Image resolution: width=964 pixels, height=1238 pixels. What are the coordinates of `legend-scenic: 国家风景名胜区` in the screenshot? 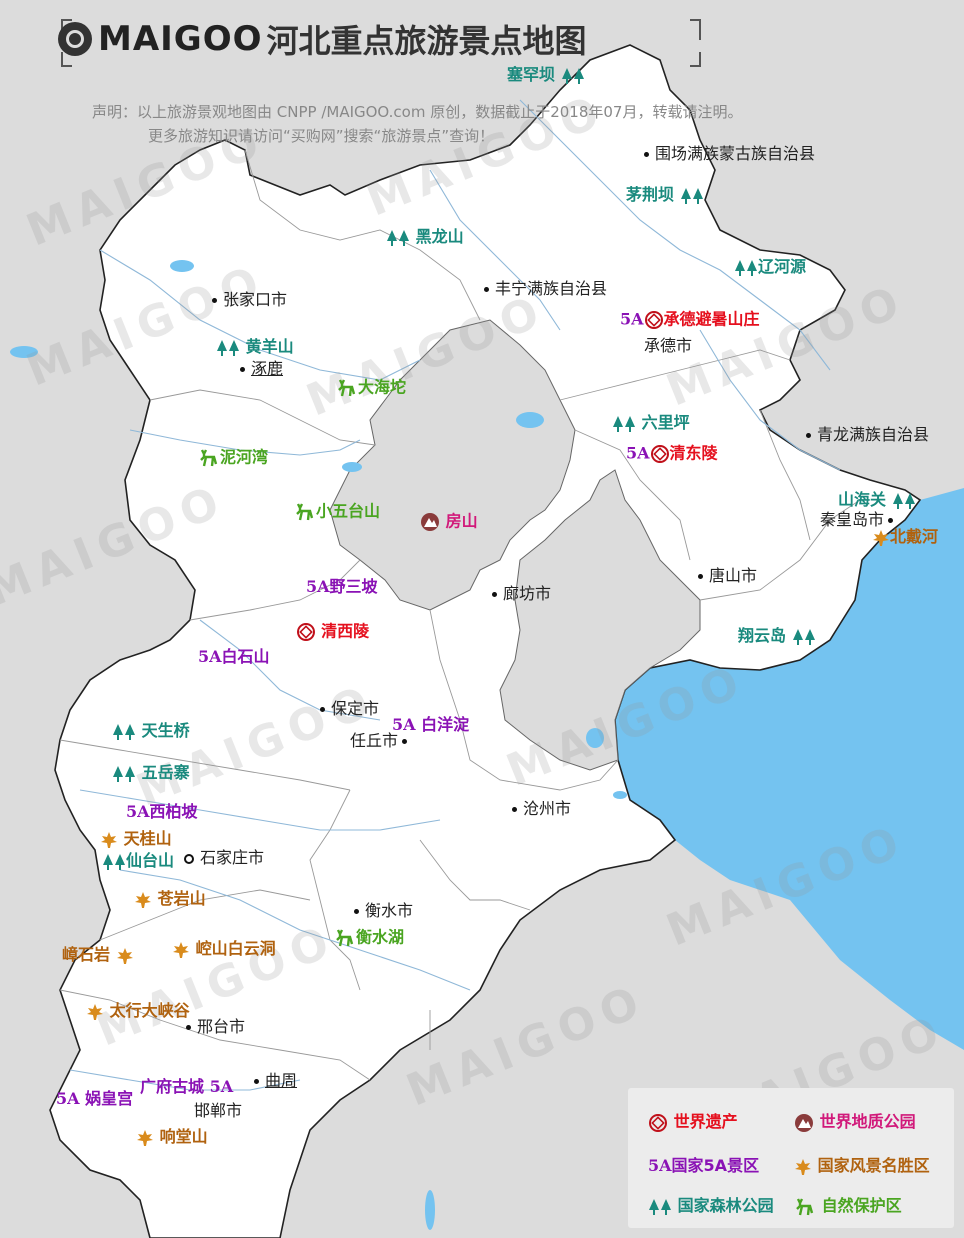 It's located at (862, 1164).